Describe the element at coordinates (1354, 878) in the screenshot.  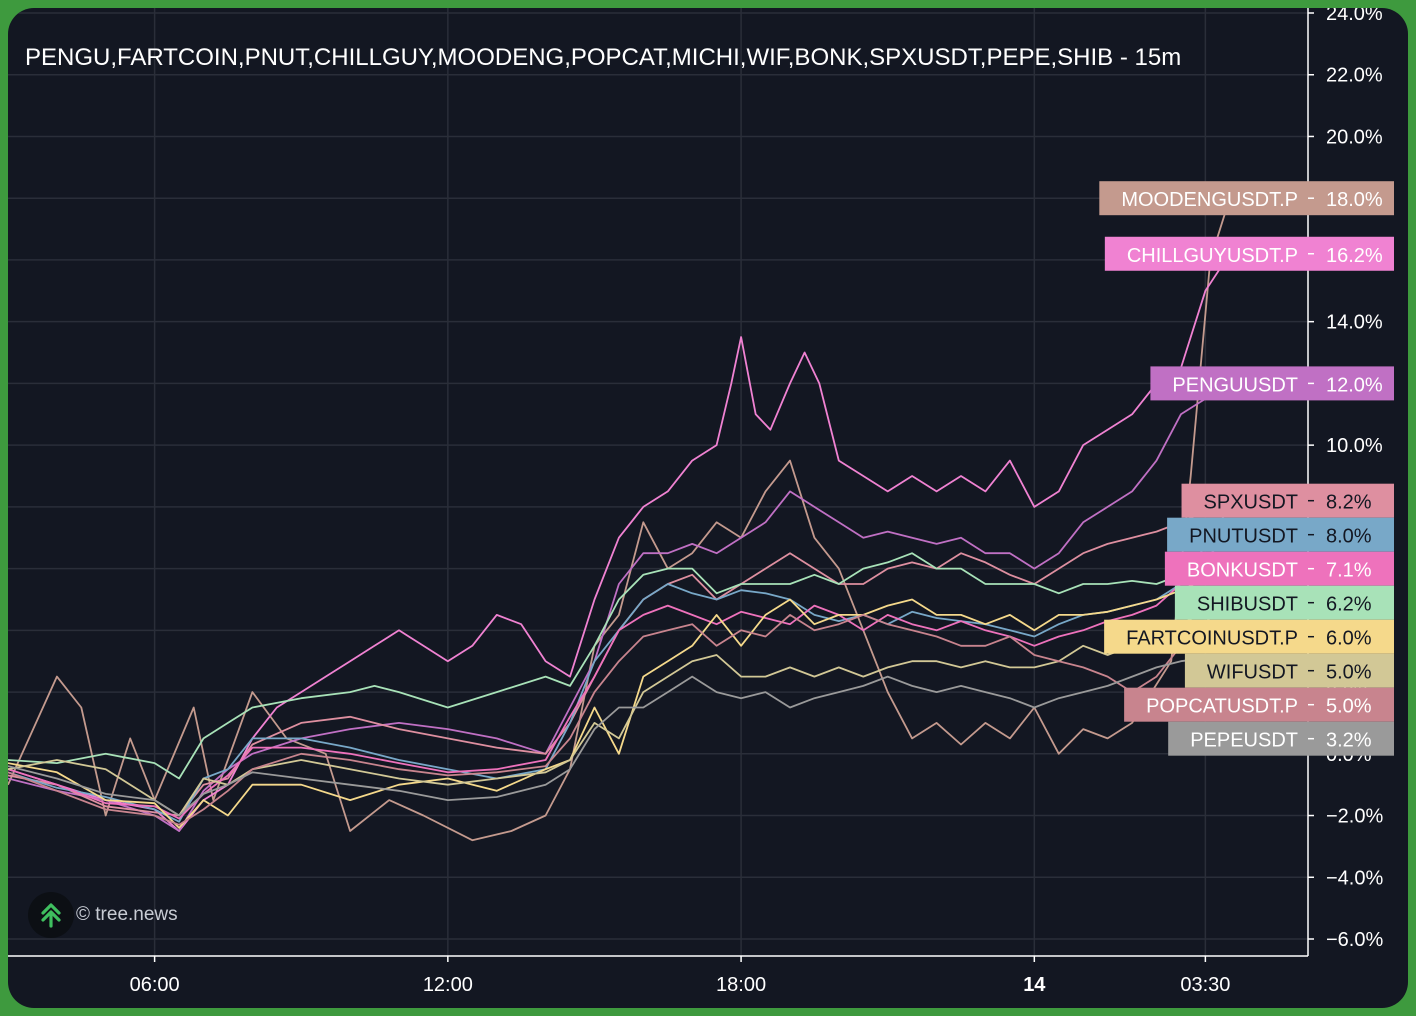
I see `y-tick-label: −4.0%` at that location.